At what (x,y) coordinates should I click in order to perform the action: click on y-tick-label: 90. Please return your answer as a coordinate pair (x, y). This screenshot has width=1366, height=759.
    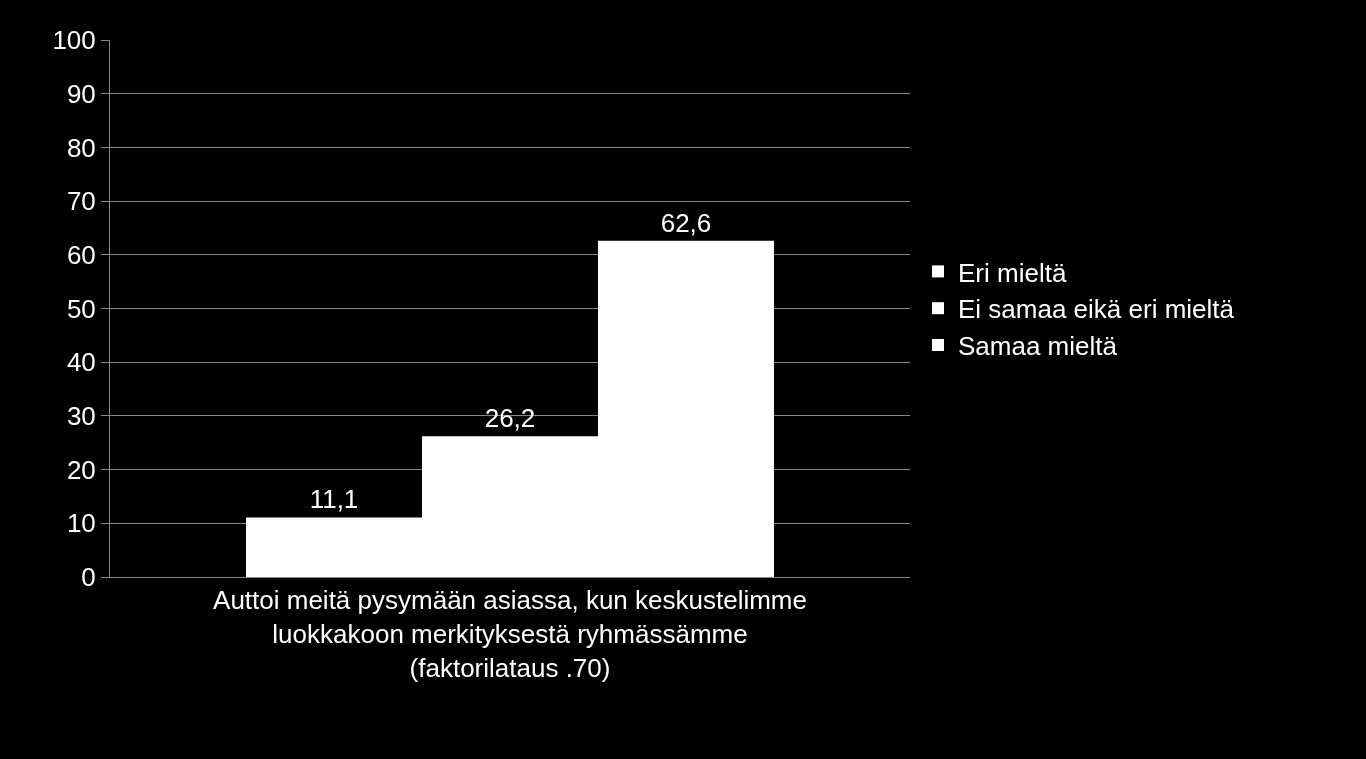
    Looking at the image, I should click on (81, 93).